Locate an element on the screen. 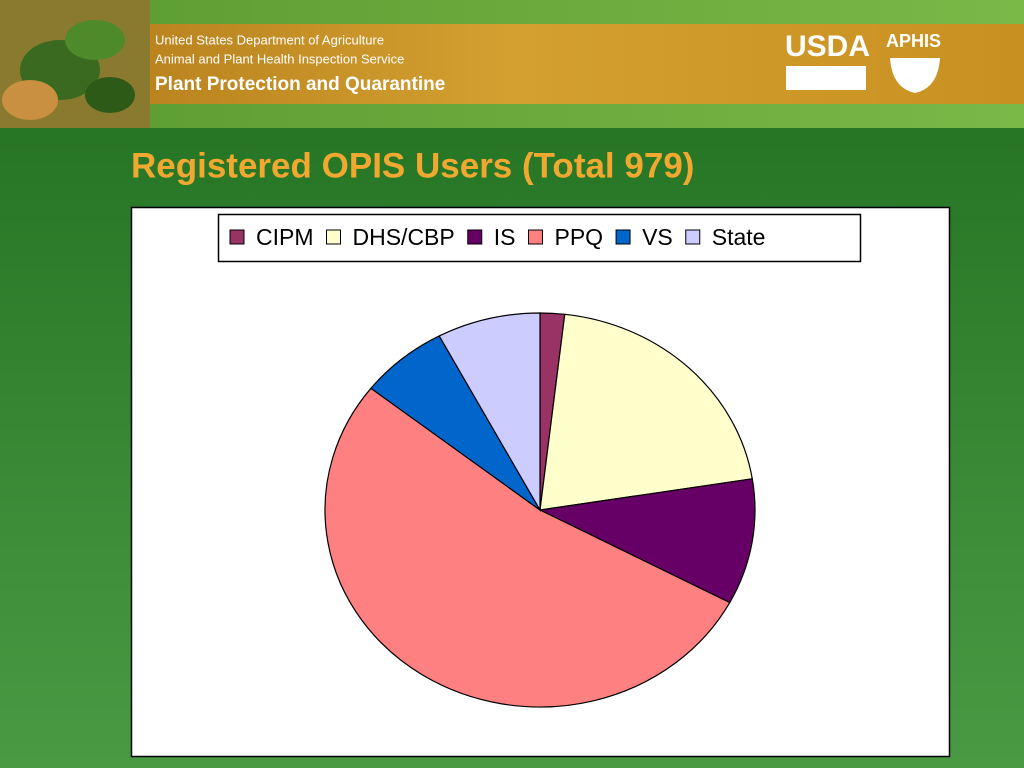 Image resolution: width=1024 pixels, height=768 pixels. department: United States Department of Agriculture is located at coordinates (269, 39).